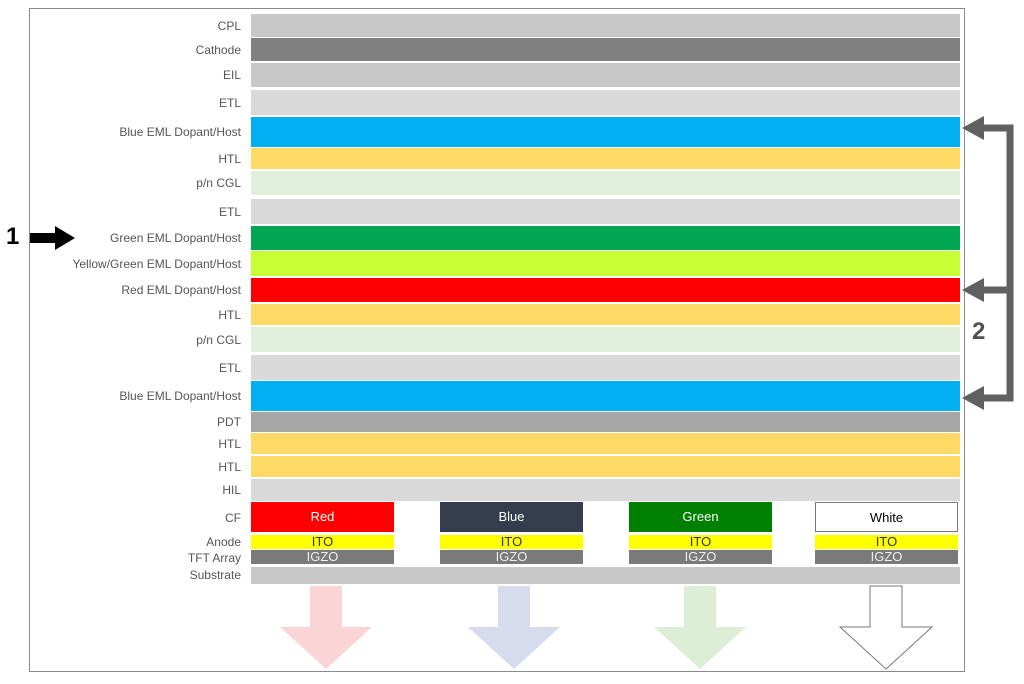  Describe the element at coordinates (223, 542) in the screenshot. I see `anode-label: Anode` at that location.